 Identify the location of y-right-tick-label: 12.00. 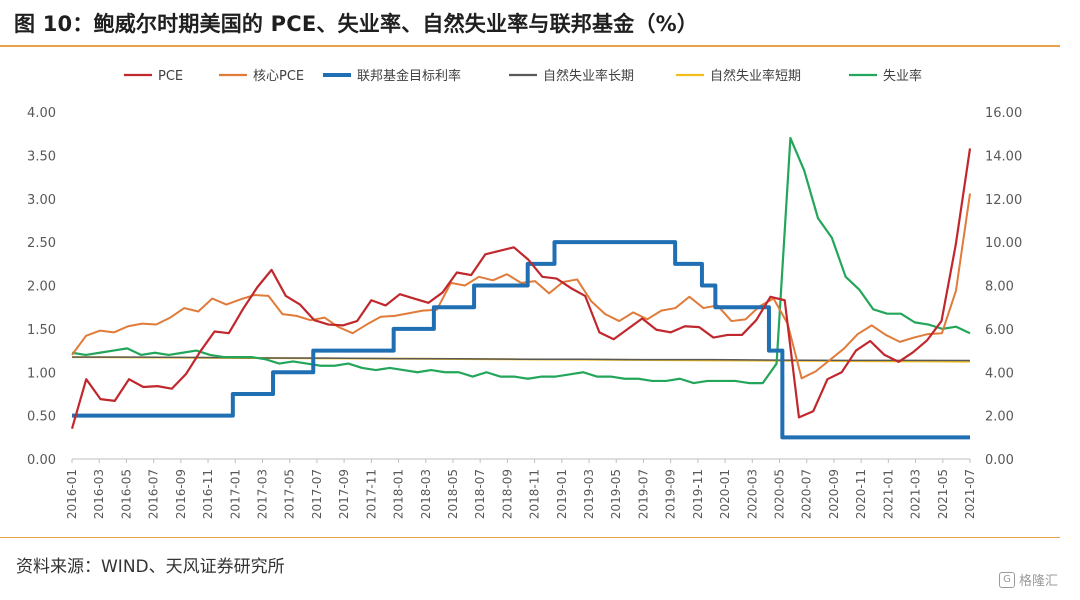
(1003, 200).